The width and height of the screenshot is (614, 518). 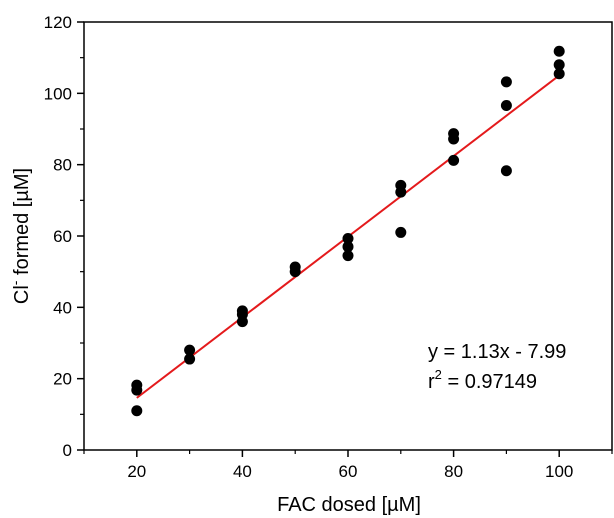 What do you see at coordinates (348, 471) in the screenshot?
I see `x-tick-label: 60` at bounding box center [348, 471].